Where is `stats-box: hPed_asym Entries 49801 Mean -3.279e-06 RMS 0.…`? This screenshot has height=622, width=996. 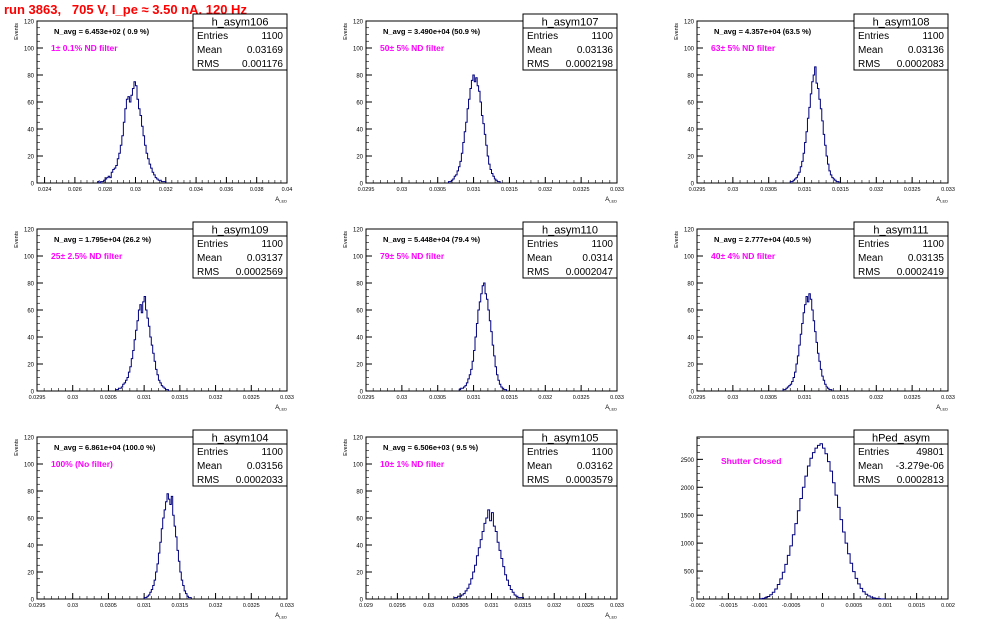
stats-box: hPed_asym Entries 49801 Mean -3.279e-06 RMS 0.… is located at coordinates (901, 458).